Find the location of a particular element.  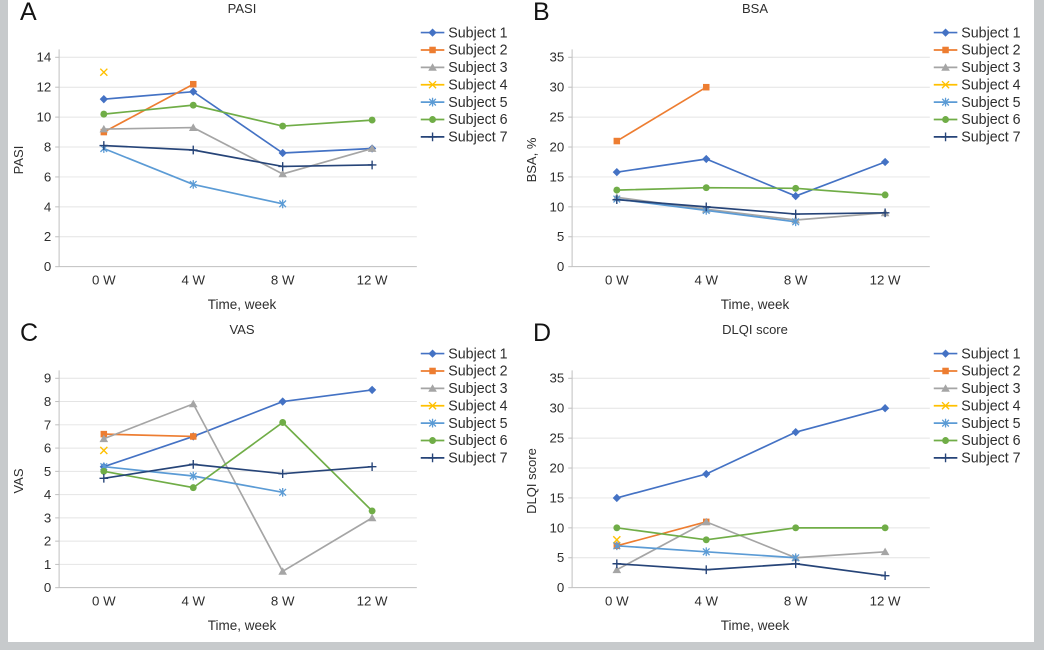

gridlines: 0 1 2 3 4 5 6 7 8 9 is located at coordinates (230, 483).